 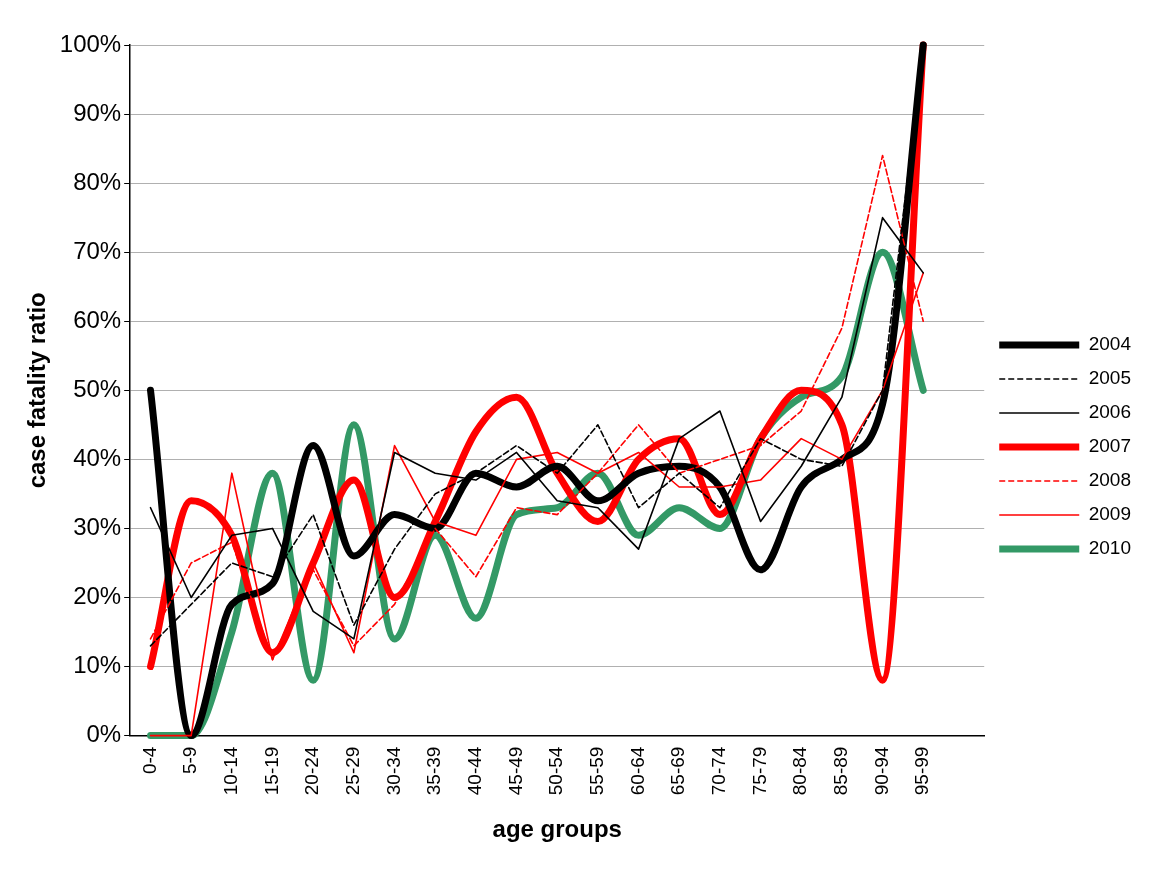 What do you see at coordinates (759, 771) in the screenshot?
I see `x-tick-label: 75-79` at bounding box center [759, 771].